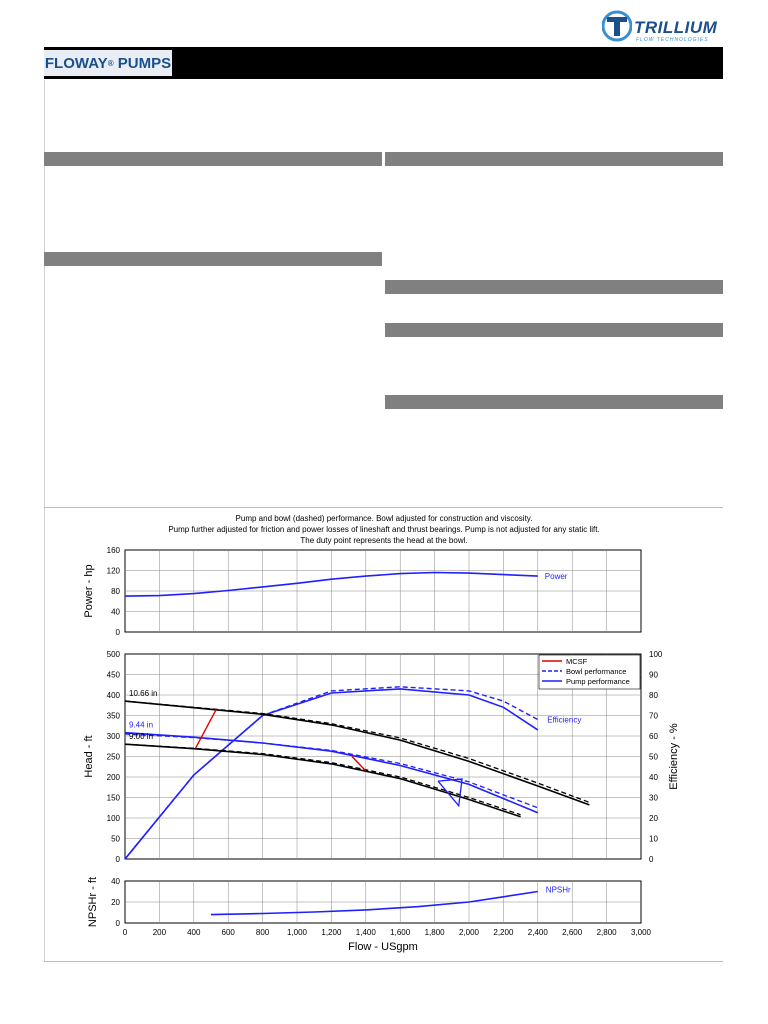 The width and height of the screenshot is (768, 1024). Describe the element at coordinates (114, 818) in the screenshot. I see `y-tick-label: 100` at that location.